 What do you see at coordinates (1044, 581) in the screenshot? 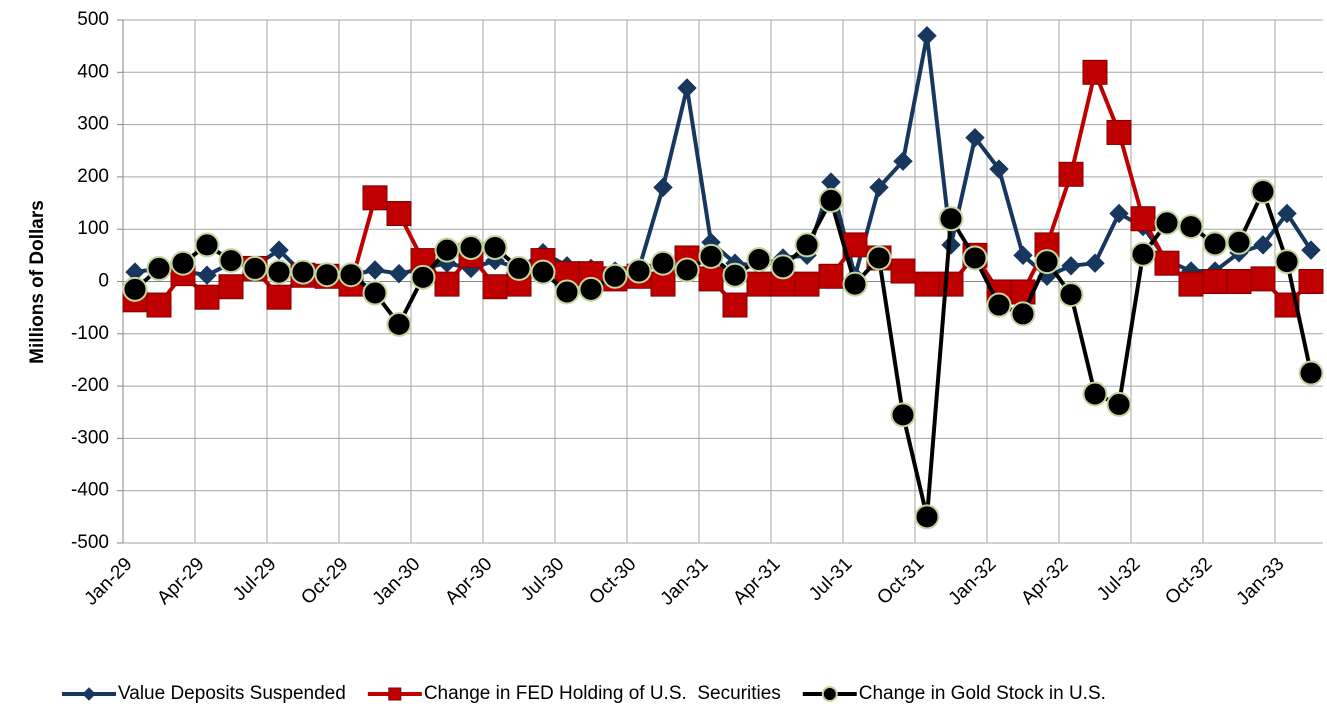
I see `x-tick-label: Apr-32` at bounding box center [1044, 581].